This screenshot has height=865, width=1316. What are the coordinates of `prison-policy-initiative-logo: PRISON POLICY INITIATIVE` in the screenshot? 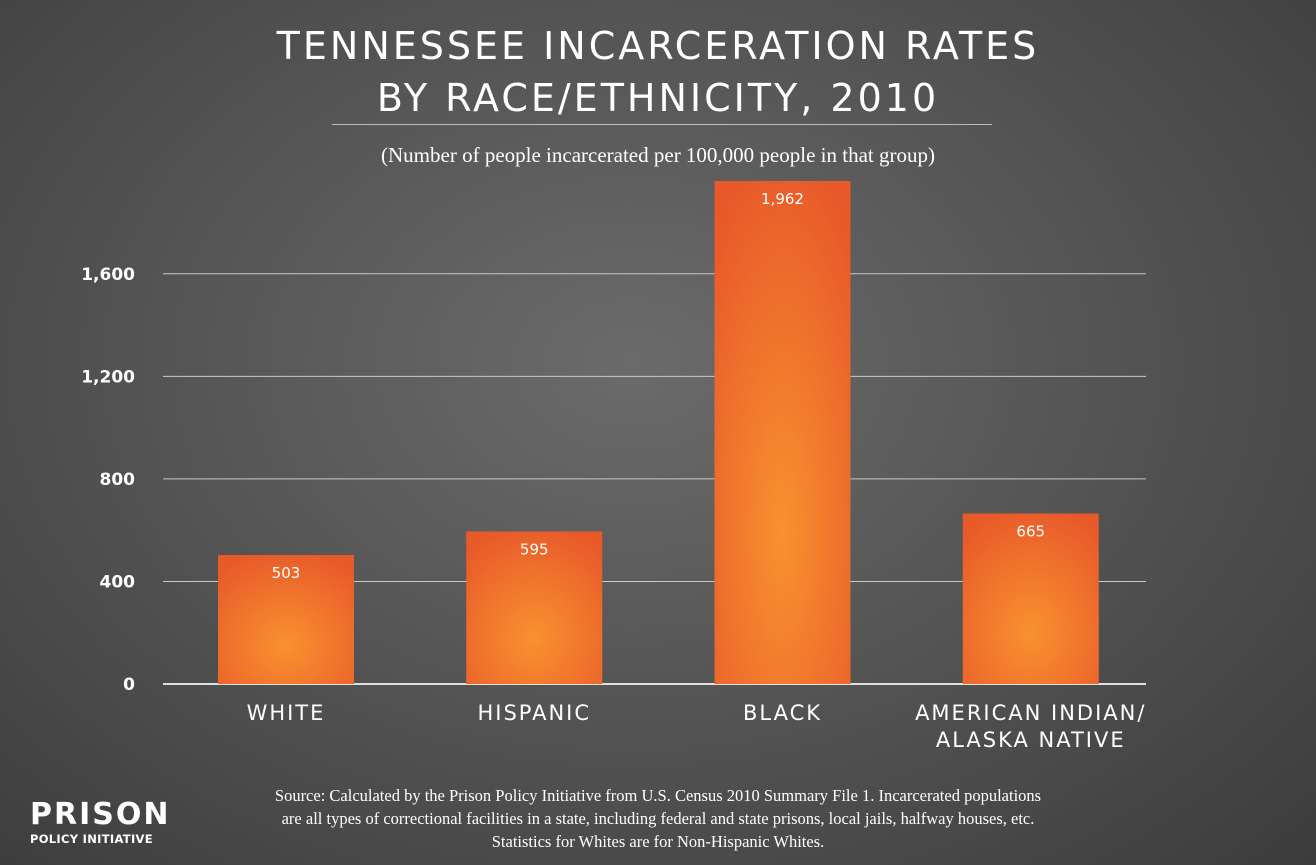 It's located at (100, 822).